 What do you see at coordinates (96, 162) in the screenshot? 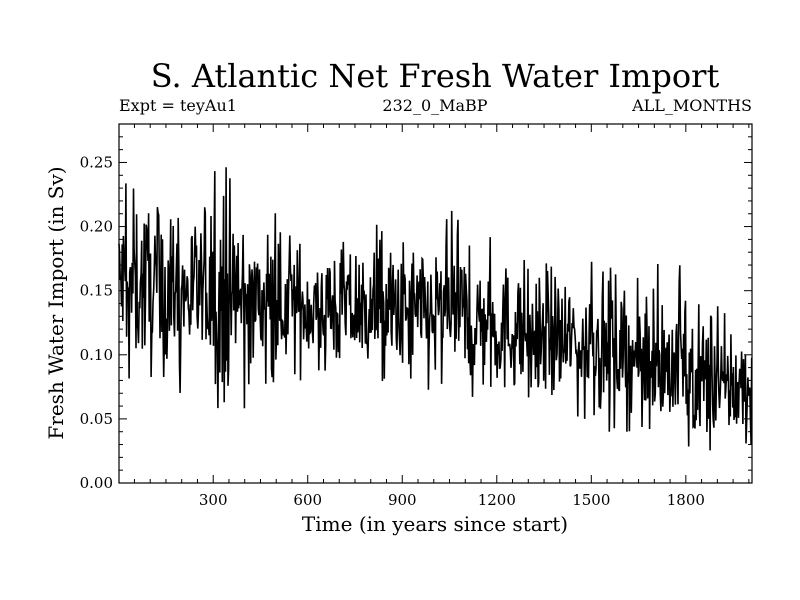
I see `y-tick-label: 0.25` at bounding box center [96, 162].